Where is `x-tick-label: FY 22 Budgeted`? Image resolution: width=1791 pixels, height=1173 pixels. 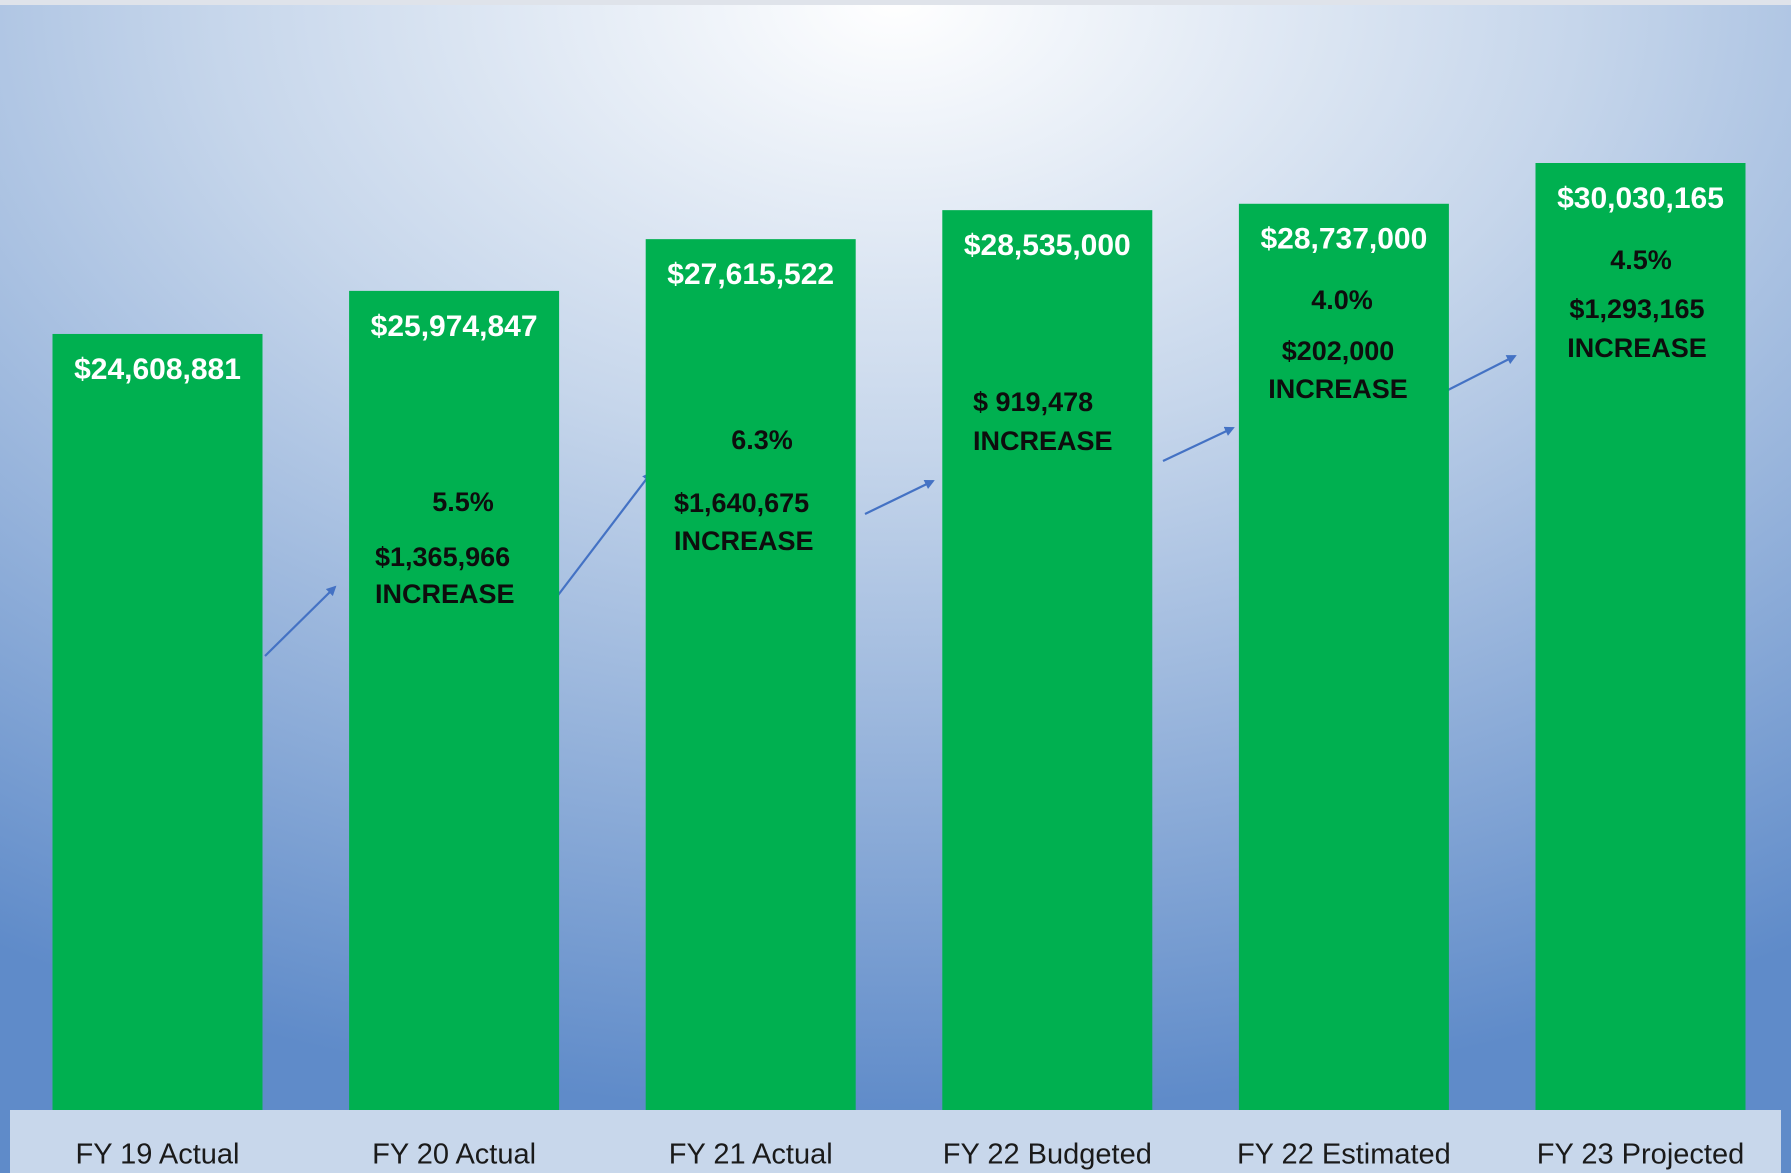 x-tick-label: FY 22 Budgeted is located at coordinates (1047, 1155).